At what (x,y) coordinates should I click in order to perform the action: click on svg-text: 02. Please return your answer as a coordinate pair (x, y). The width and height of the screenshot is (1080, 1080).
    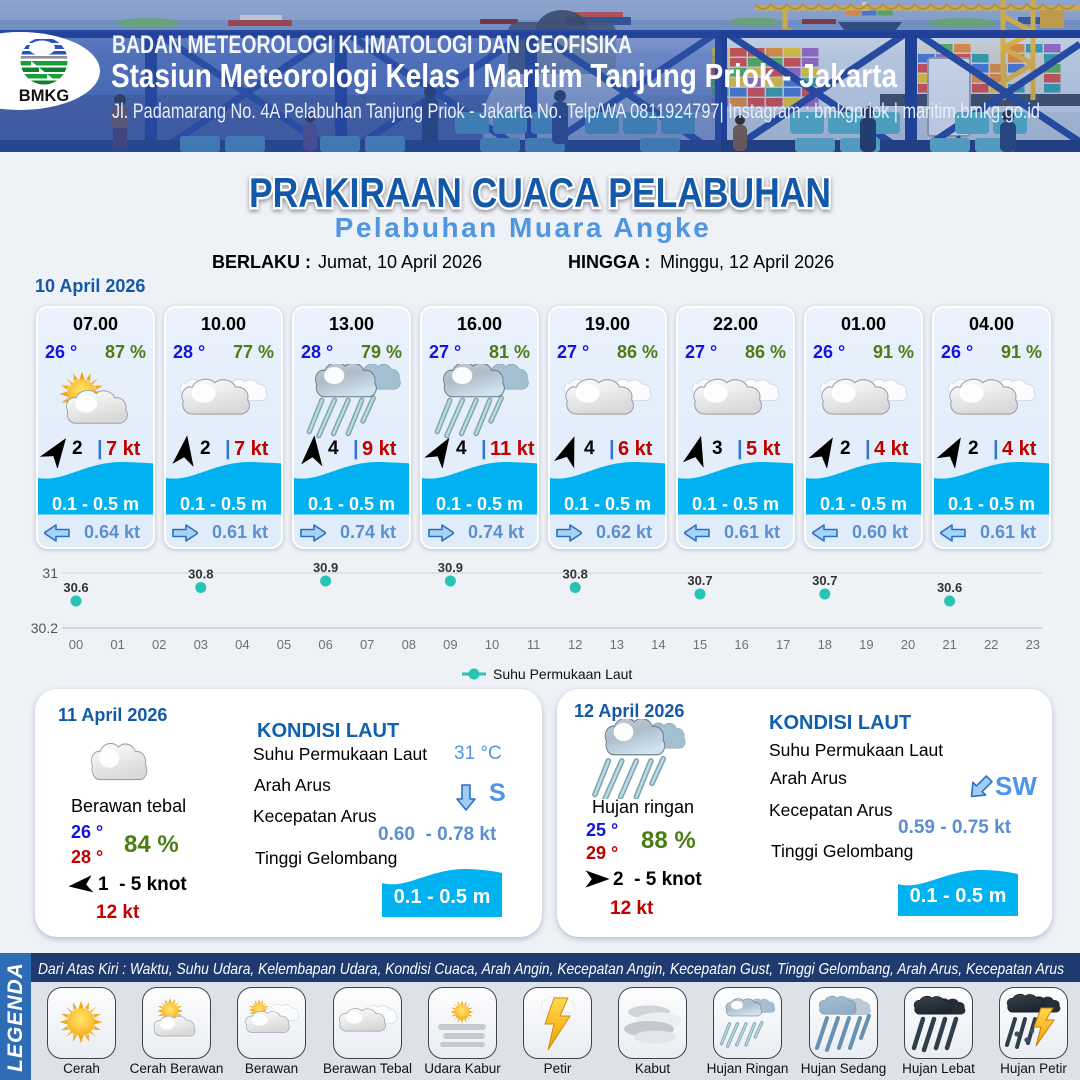
    Looking at the image, I should click on (159, 644).